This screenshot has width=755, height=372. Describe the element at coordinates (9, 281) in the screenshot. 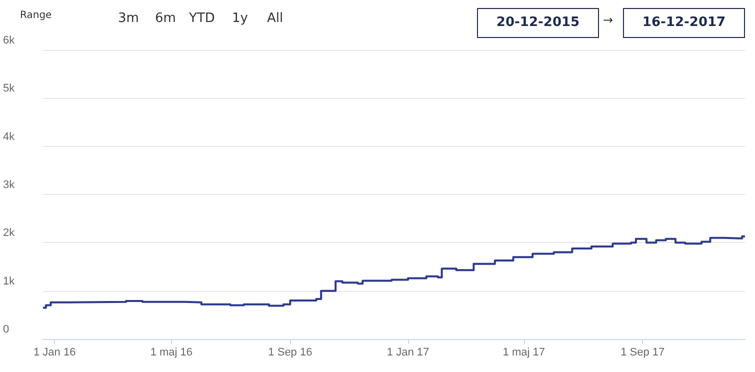

I see `y-tick-label: 1k` at that location.